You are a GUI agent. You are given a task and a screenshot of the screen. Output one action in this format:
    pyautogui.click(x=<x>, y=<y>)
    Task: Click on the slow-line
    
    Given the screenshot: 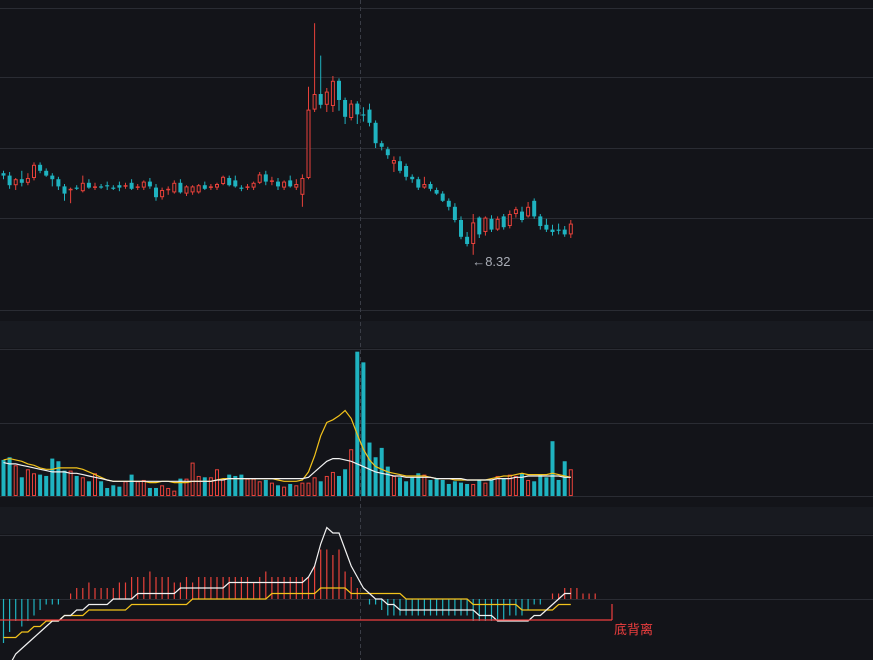 What is the action you would take?
    pyautogui.click(x=287, y=613)
    